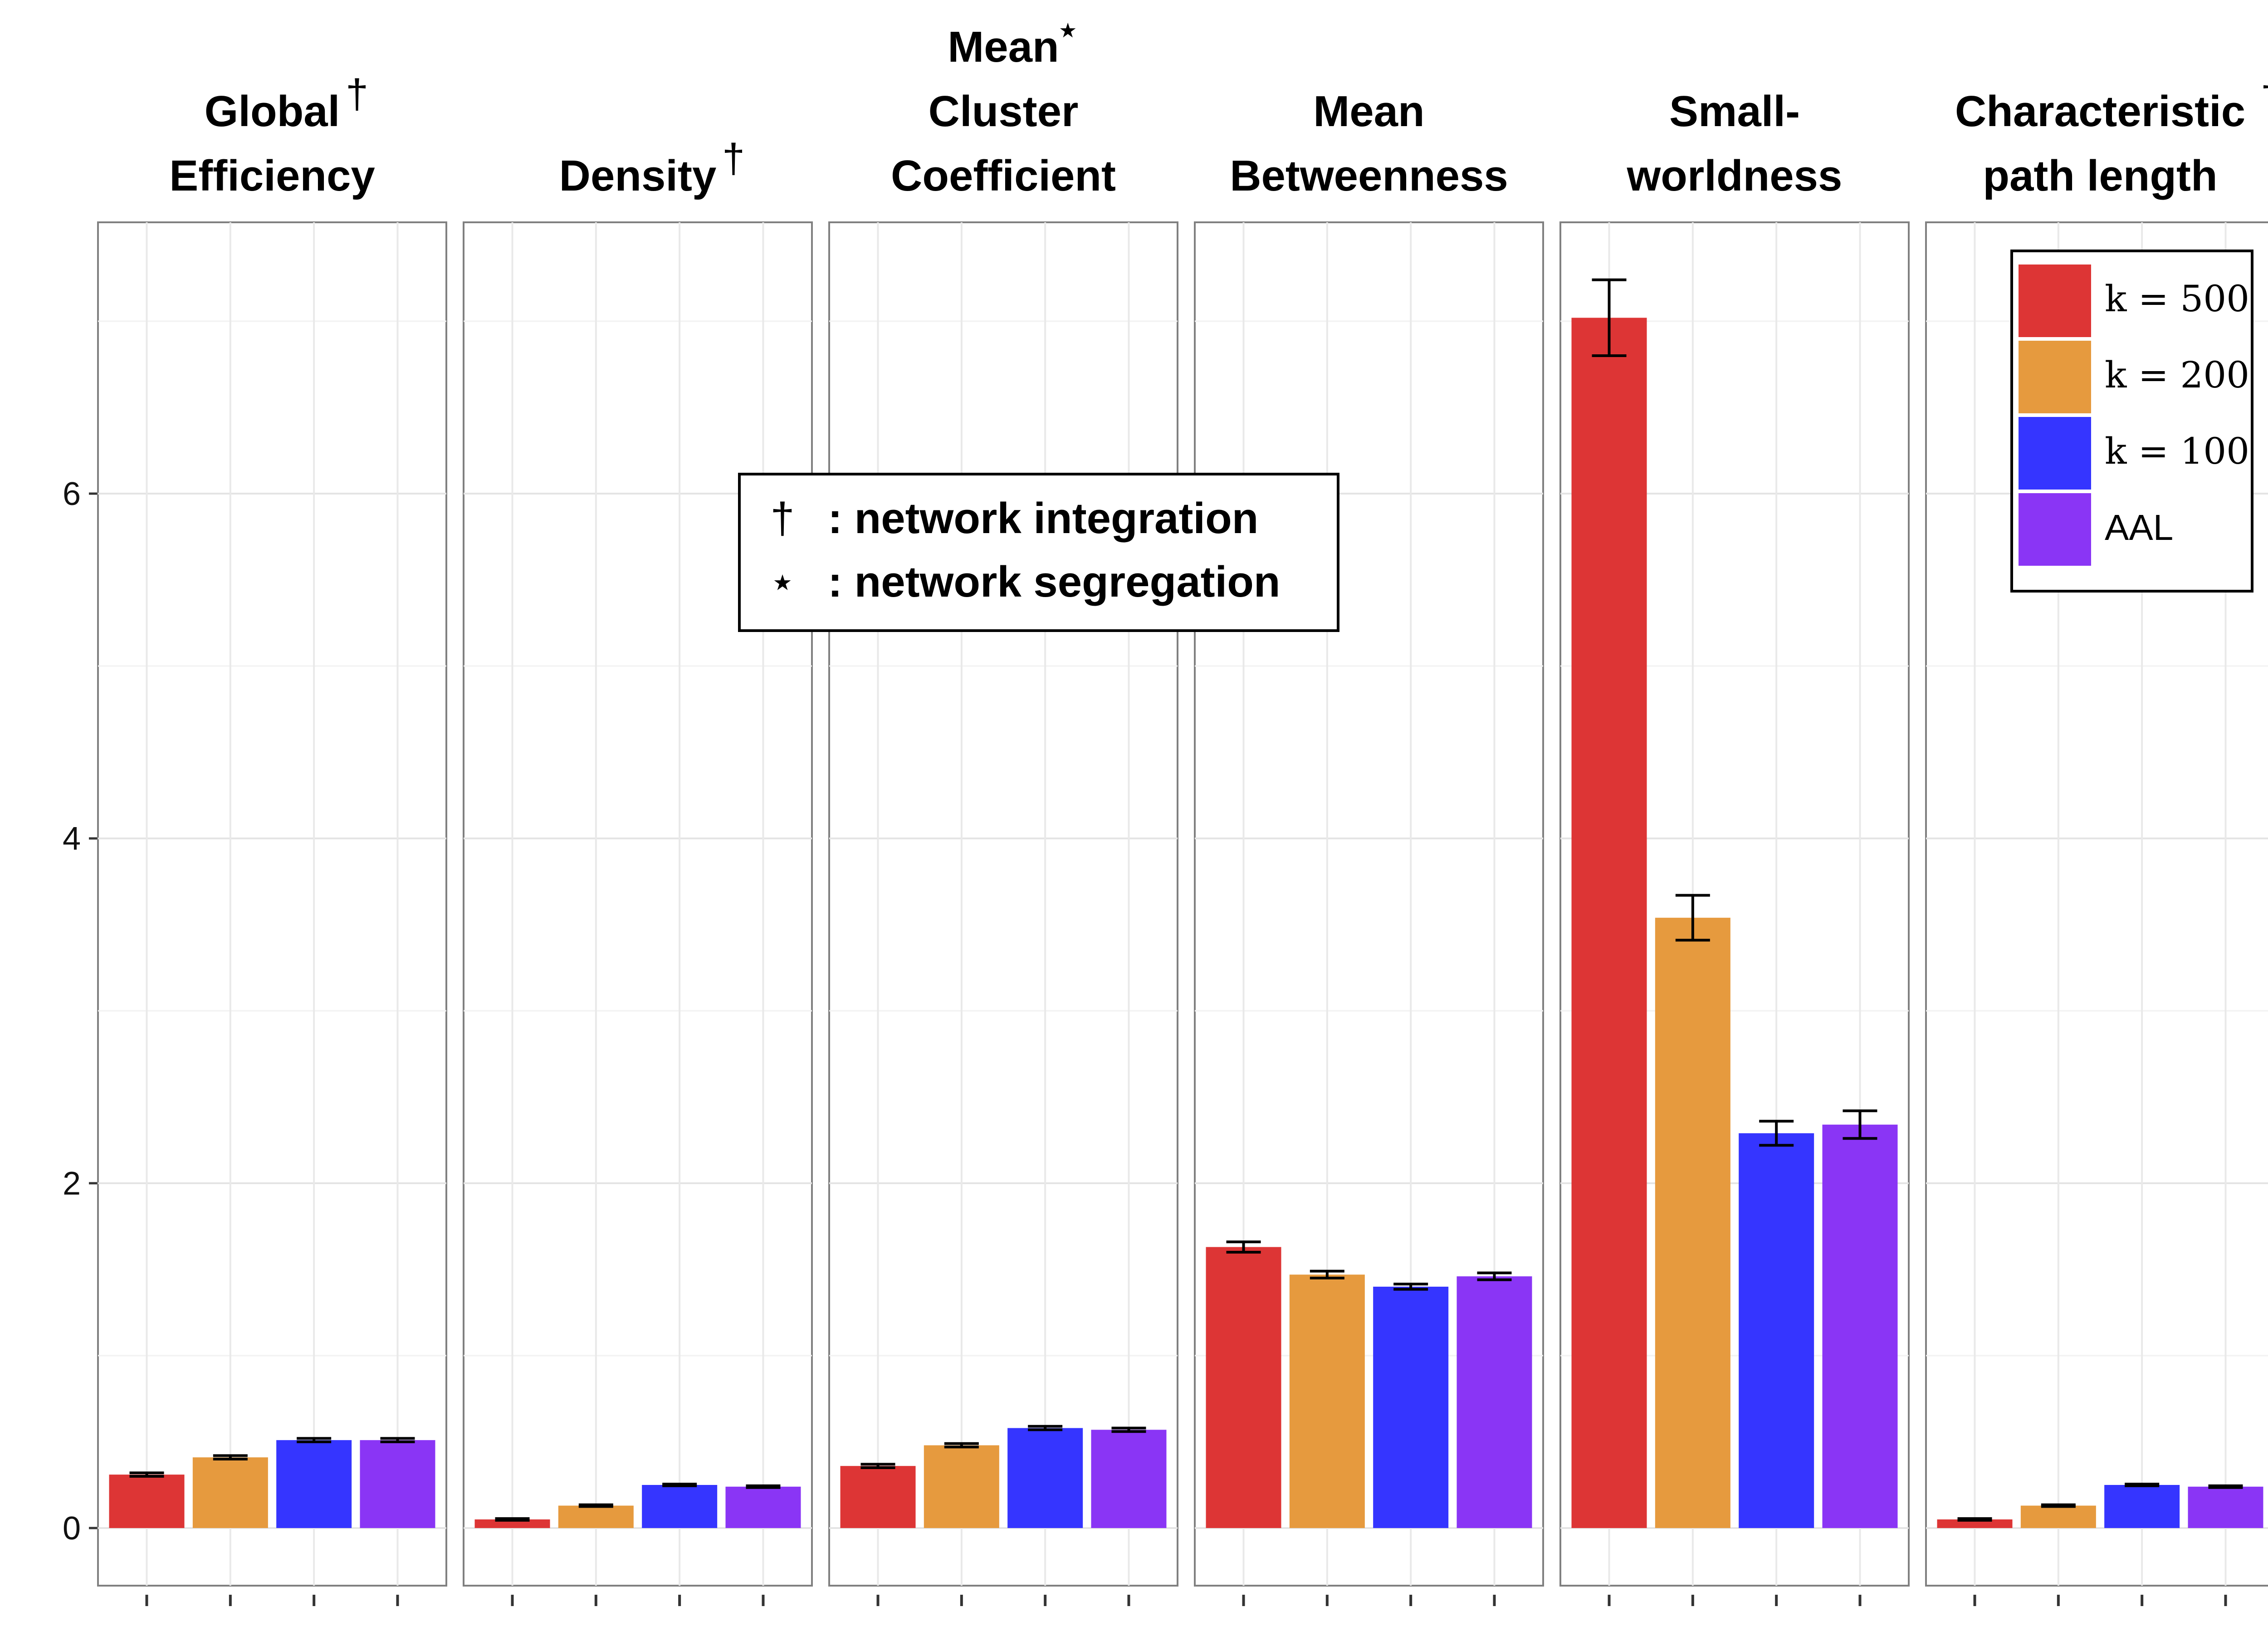 The height and width of the screenshot is (1646, 2268). Describe the element at coordinates (72, 839) in the screenshot. I see `y-tick-label: 4` at that location.